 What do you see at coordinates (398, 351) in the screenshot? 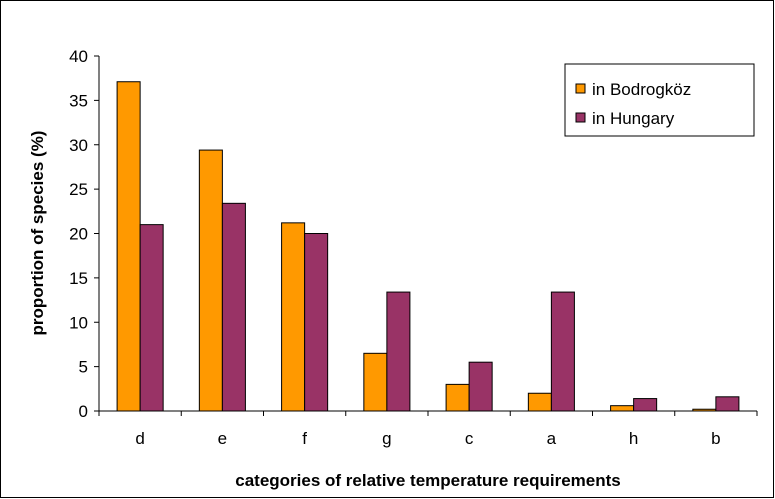
I see `bar-hungary-g` at bounding box center [398, 351].